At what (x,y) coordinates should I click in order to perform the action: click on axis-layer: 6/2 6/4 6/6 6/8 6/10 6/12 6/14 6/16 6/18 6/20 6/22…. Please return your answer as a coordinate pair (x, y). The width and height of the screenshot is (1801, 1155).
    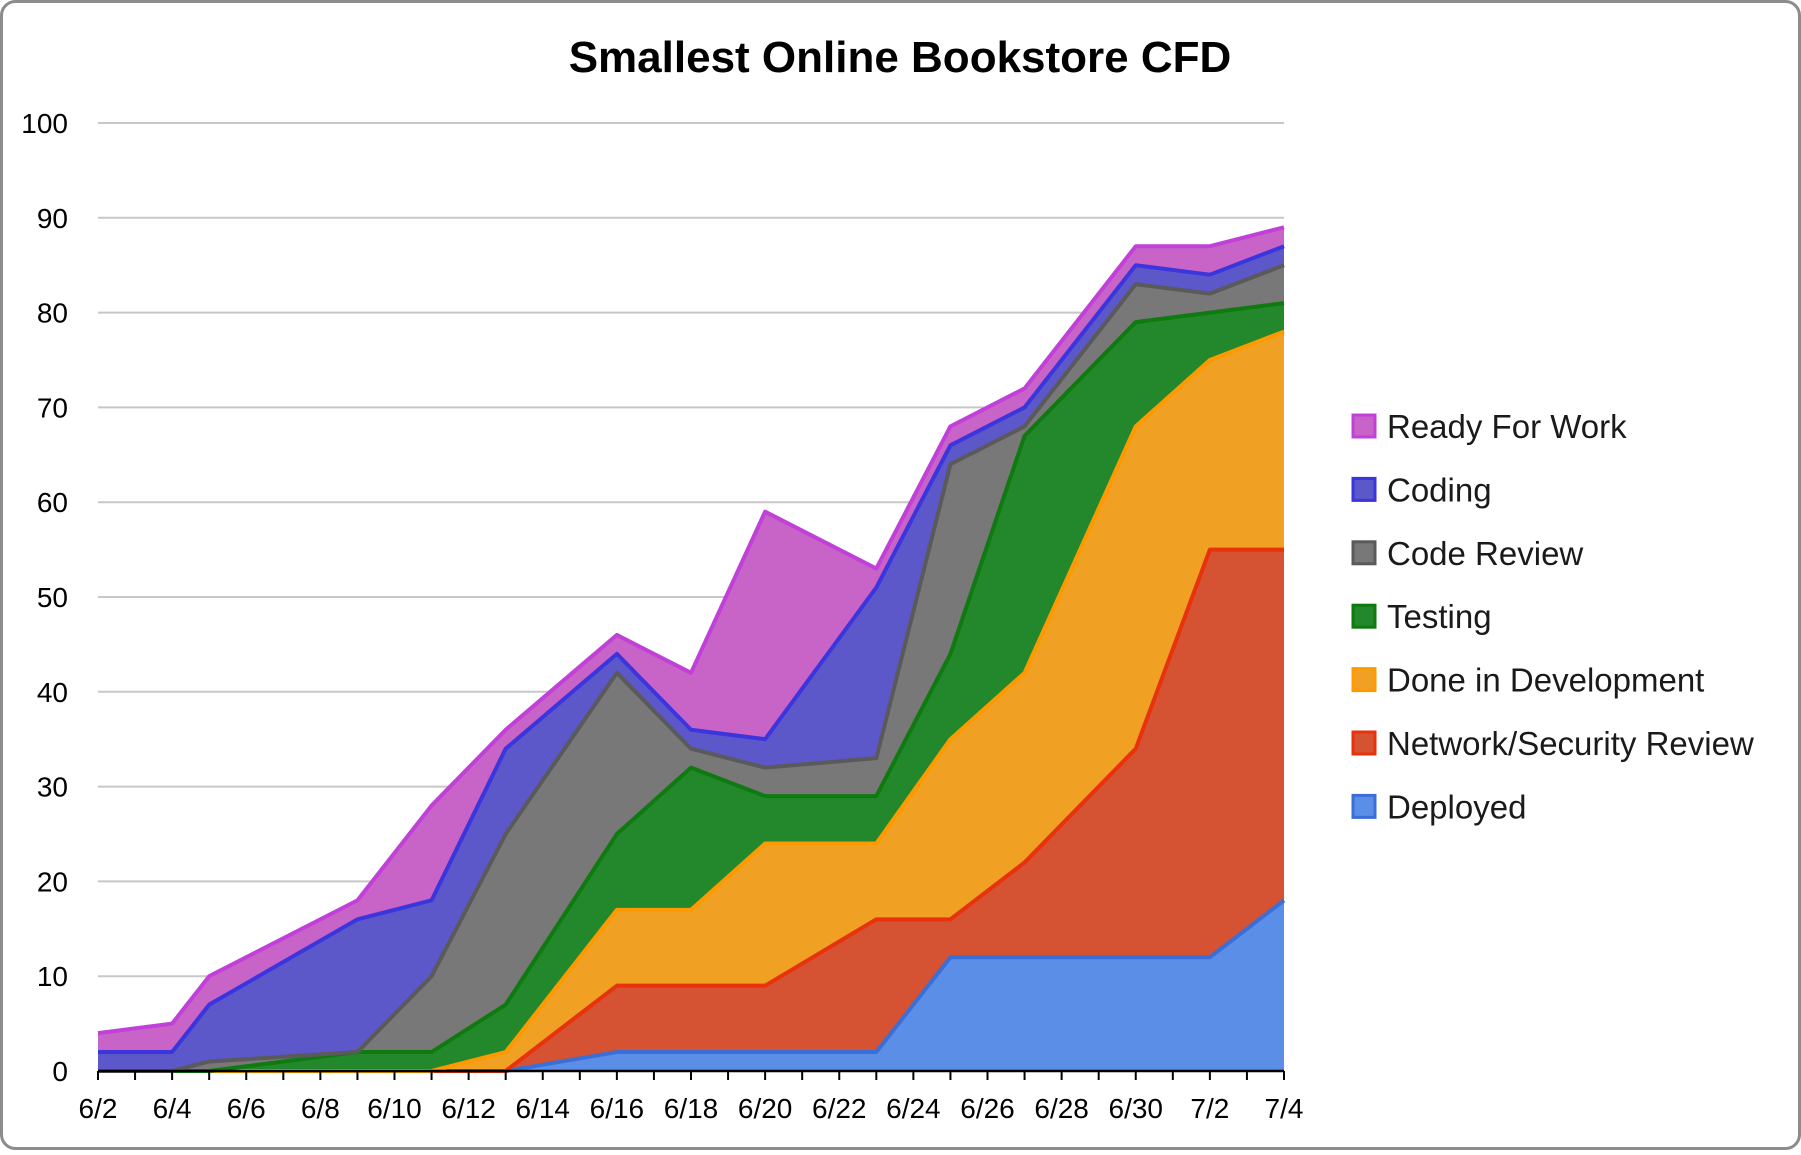
    Looking at the image, I should click on (691, 1096).